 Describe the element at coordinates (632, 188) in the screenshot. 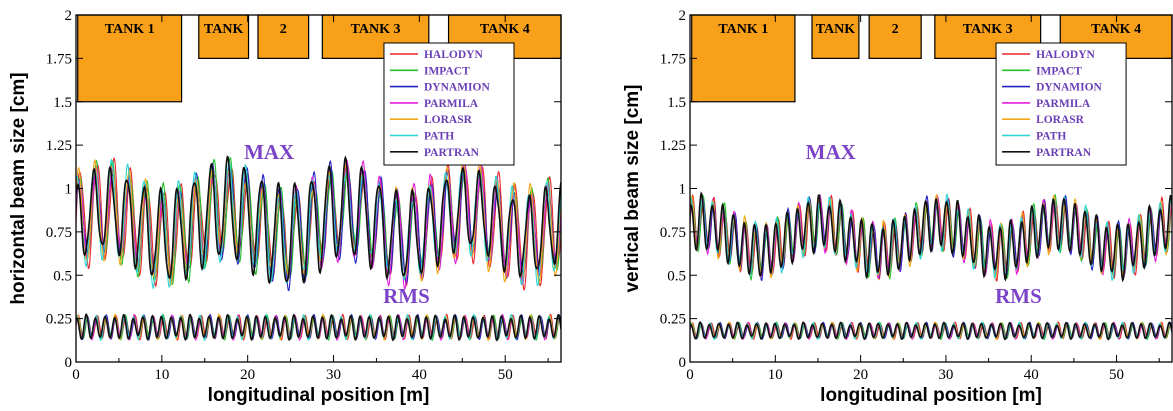

I see `y-axis-title: vertical beam size [cm]` at that location.